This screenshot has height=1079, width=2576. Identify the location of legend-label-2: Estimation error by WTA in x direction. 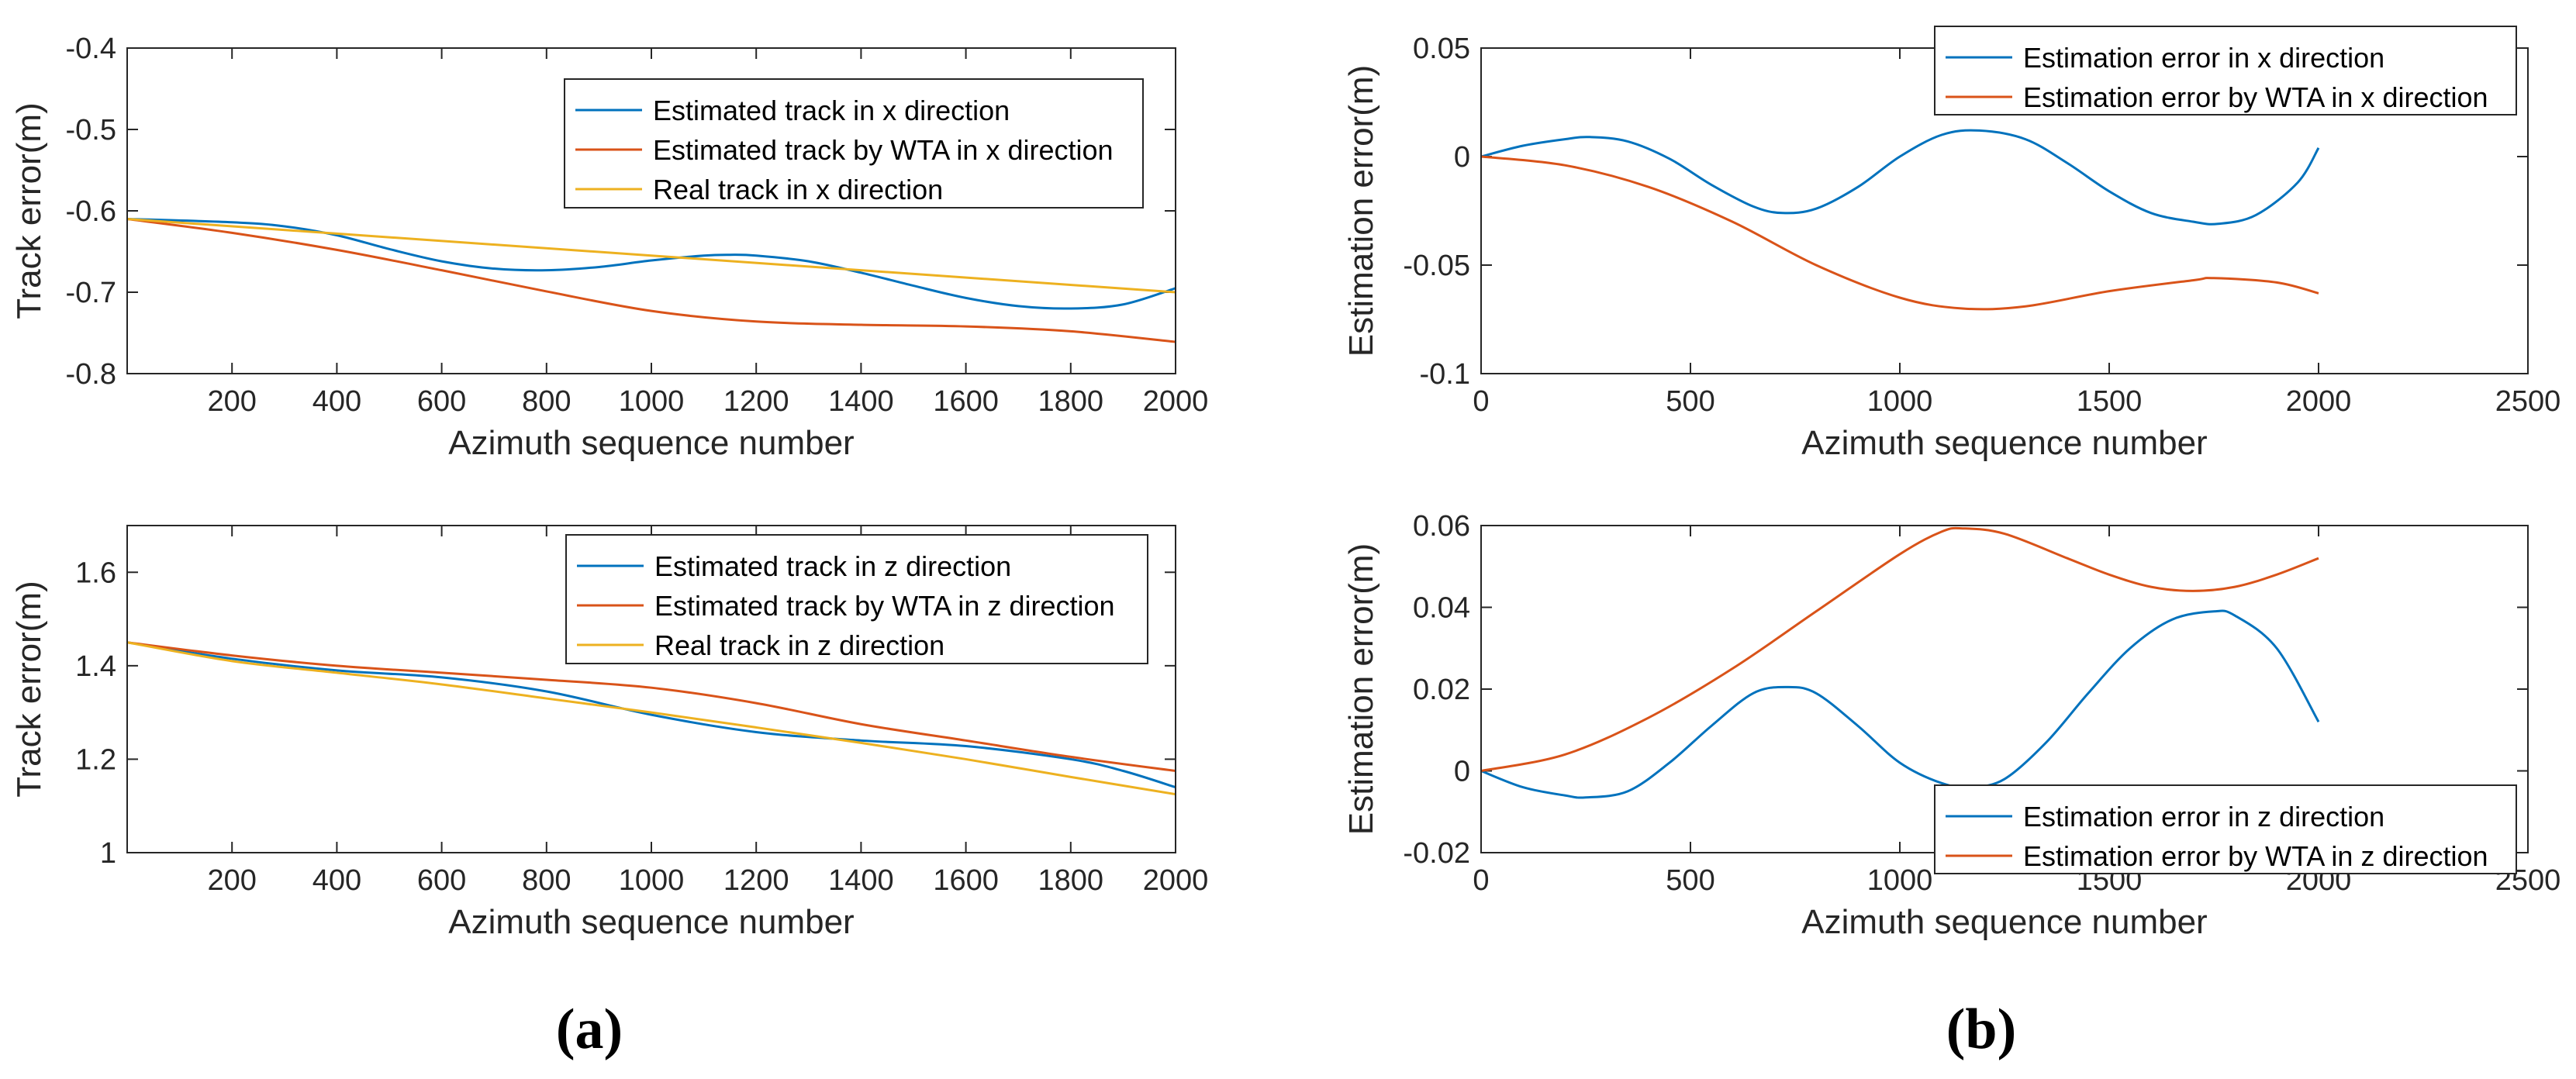
(2255, 97).